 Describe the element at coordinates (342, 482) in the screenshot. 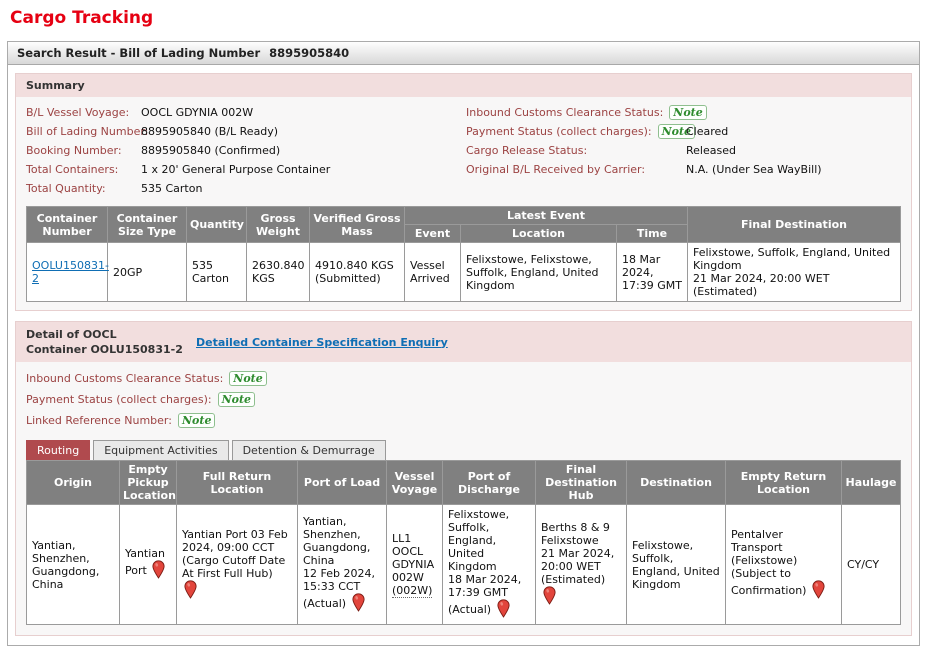

I see `col-port-of-load: Port of Load` at that location.